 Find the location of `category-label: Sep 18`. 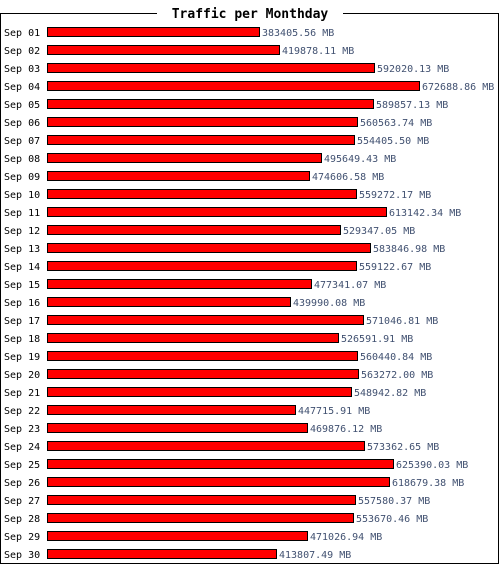

category-label: Sep 18 is located at coordinates (22, 339).